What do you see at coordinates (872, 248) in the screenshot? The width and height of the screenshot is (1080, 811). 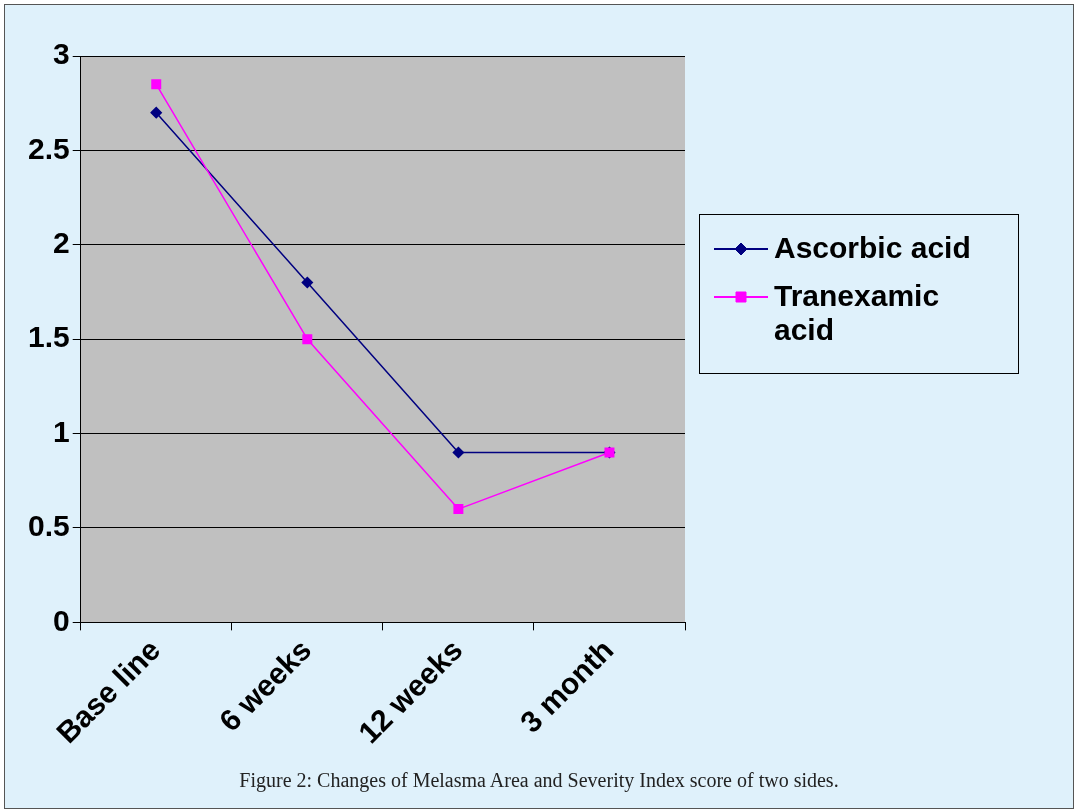 I see `legend-label: Ascorbic acid` at bounding box center [872, 248].